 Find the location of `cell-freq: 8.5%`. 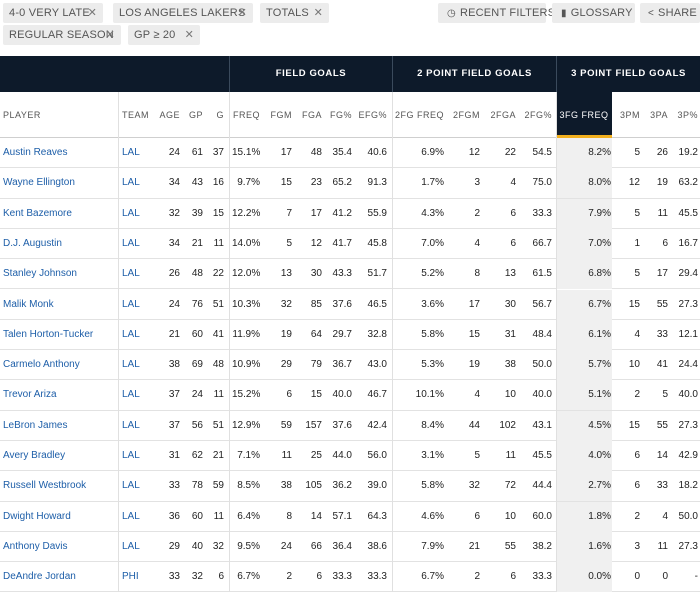

cell-freq: 8.5% is located at coordinates (248, 486).